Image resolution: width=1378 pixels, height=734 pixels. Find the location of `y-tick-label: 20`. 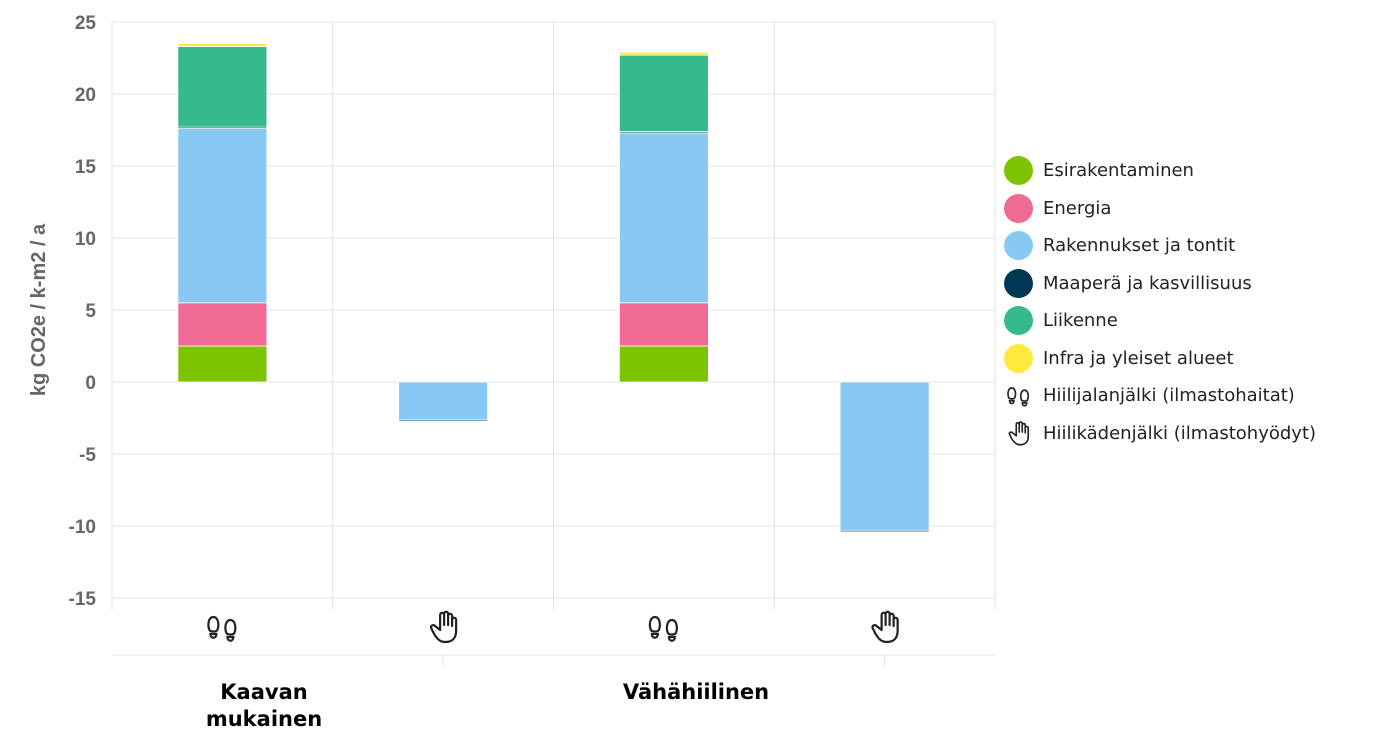

y-tick-label: 20 is located at coordinates (85, 95).